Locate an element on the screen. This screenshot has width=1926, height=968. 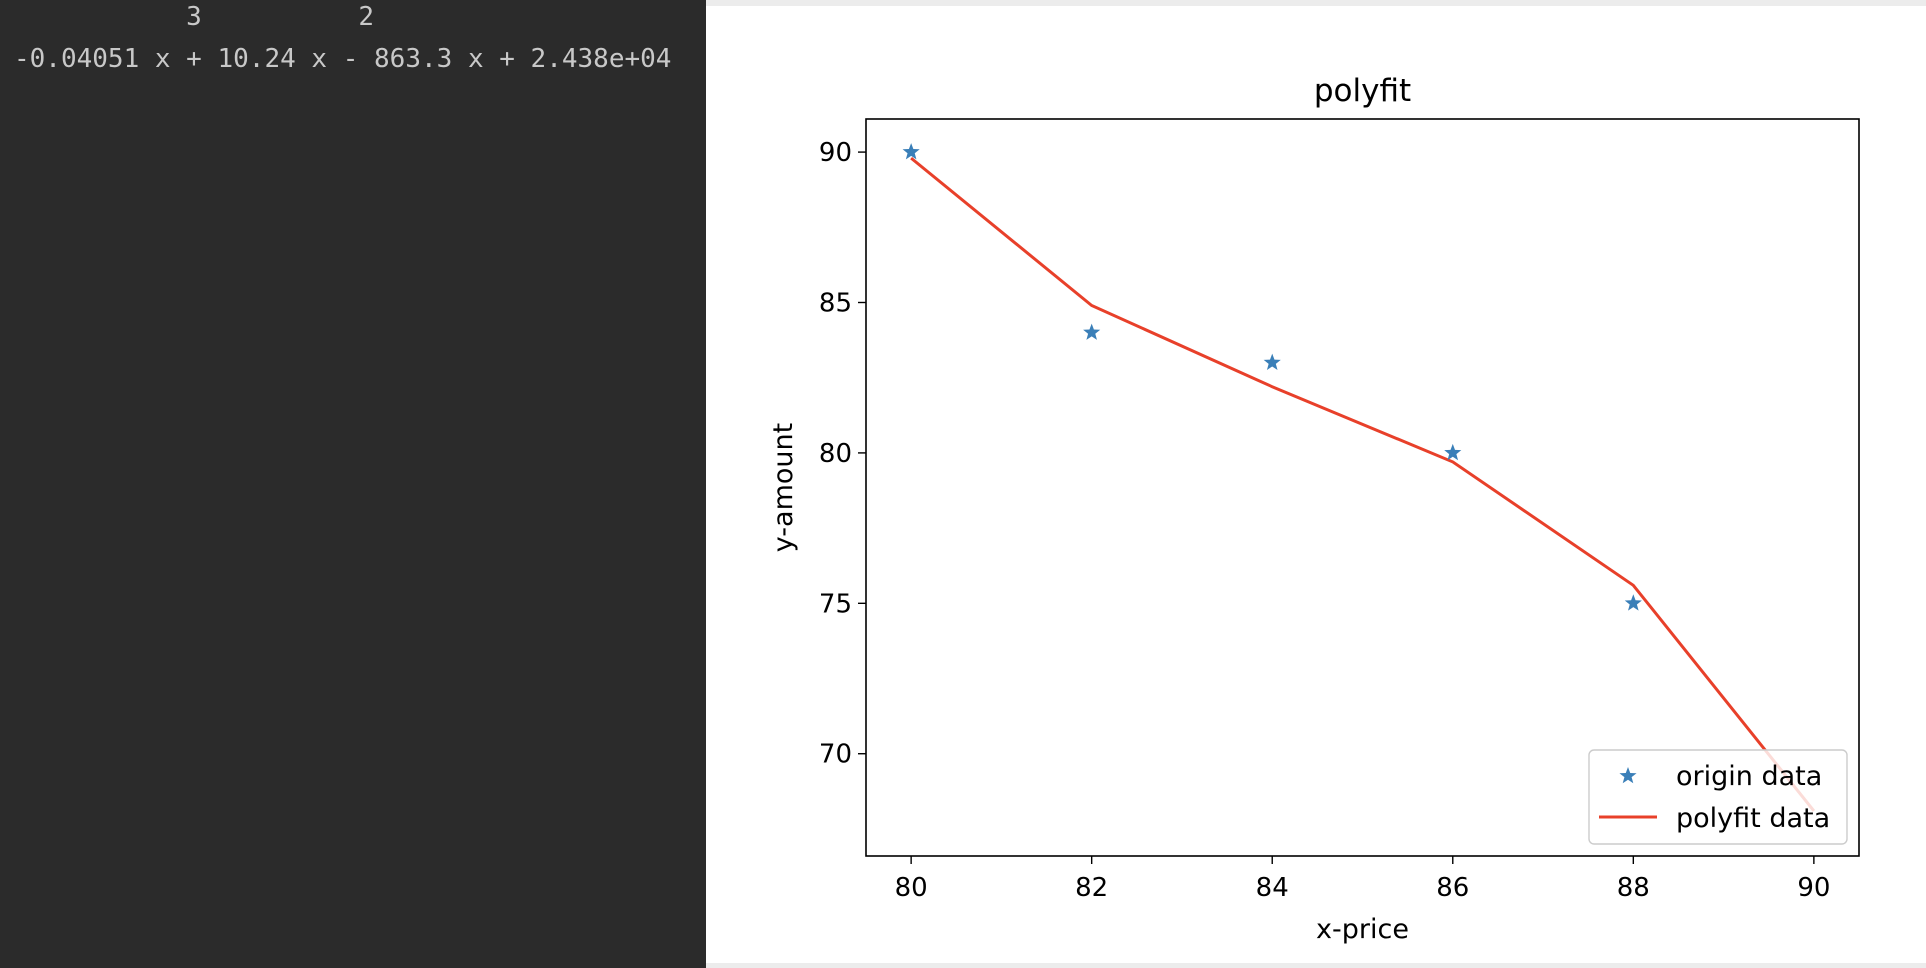
y-tick-label: 80 is located at coordinates (835, 454).